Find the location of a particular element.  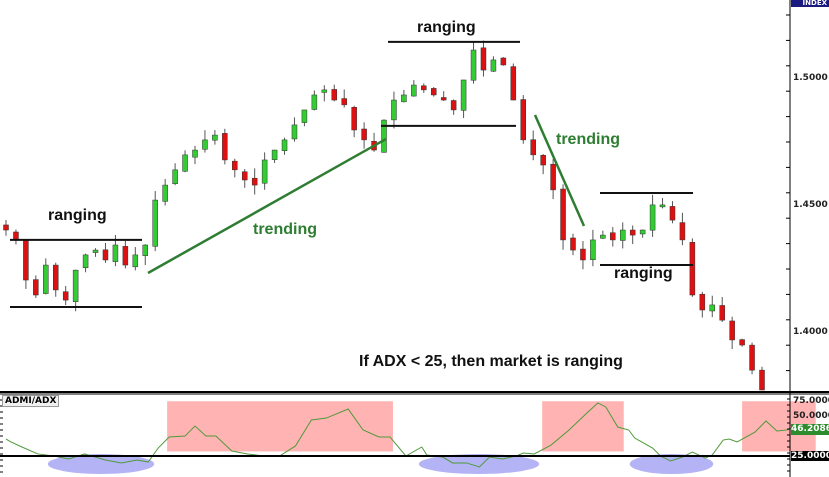

annotation-ranging-1: ranging is located at coordinates (77, 215).